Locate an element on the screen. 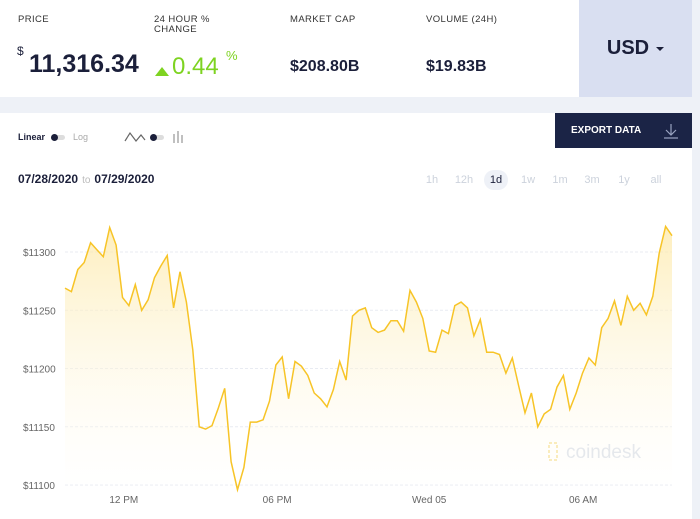  date-range: 07/28/2020 to 07/29/2020 is located at coordinates (86, 179).